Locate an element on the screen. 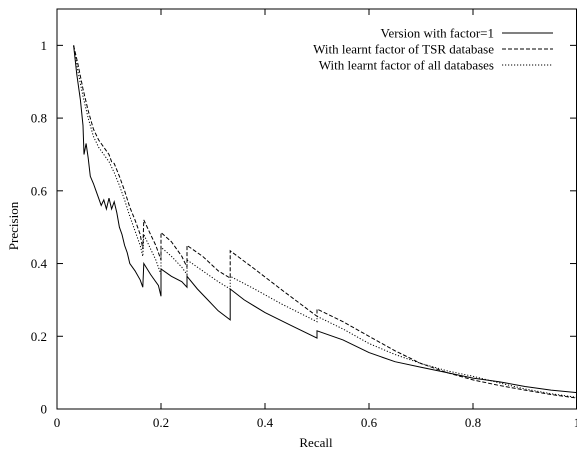  y-tick-label: 0 is located at coordinates (44, 409).